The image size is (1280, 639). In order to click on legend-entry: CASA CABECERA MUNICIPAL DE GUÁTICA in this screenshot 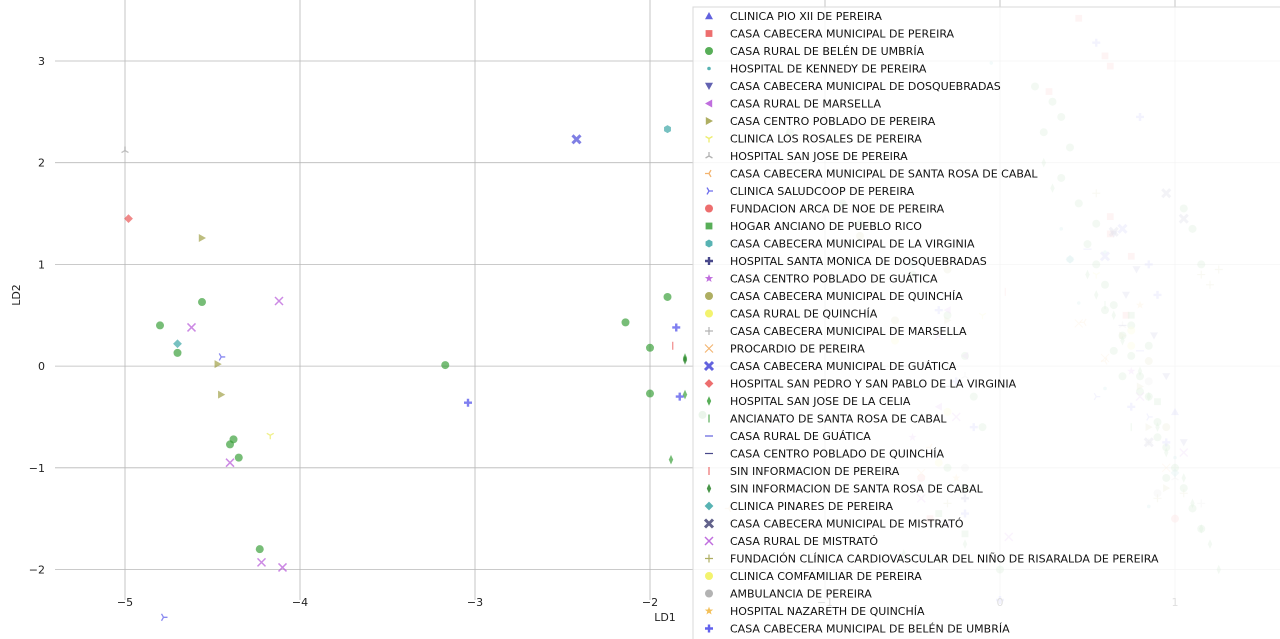, I will do `click(843, 366)`.